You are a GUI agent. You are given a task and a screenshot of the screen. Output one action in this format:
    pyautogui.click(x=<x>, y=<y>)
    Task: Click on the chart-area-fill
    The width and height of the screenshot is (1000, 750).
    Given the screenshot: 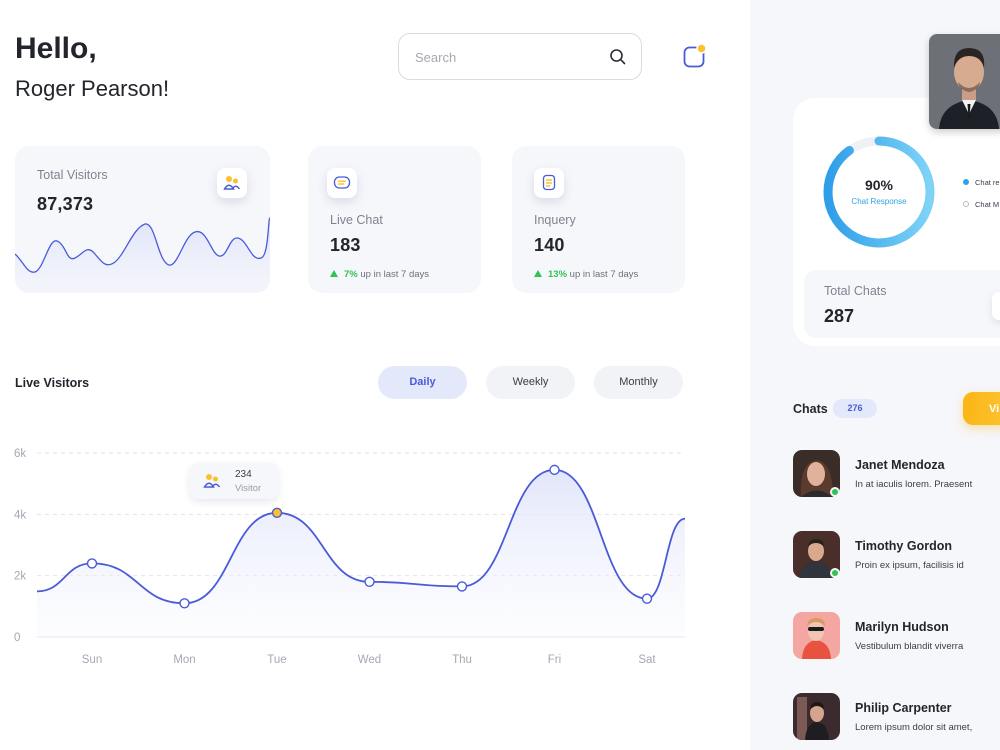 What is the action you would take?
    pyautogui.click(x=361, y=553)
    